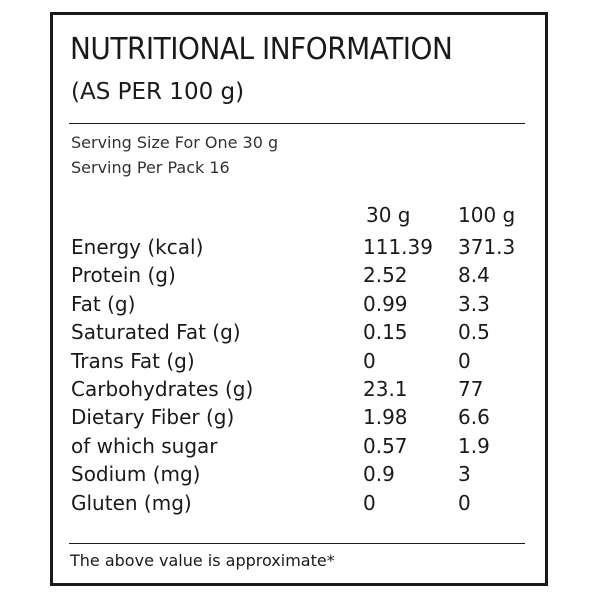 The width and height of the screenshot is (600, 600). Describe the element at coordinates (385, 388) in the screenshot. I see `value-30g: 23.1` at that location.